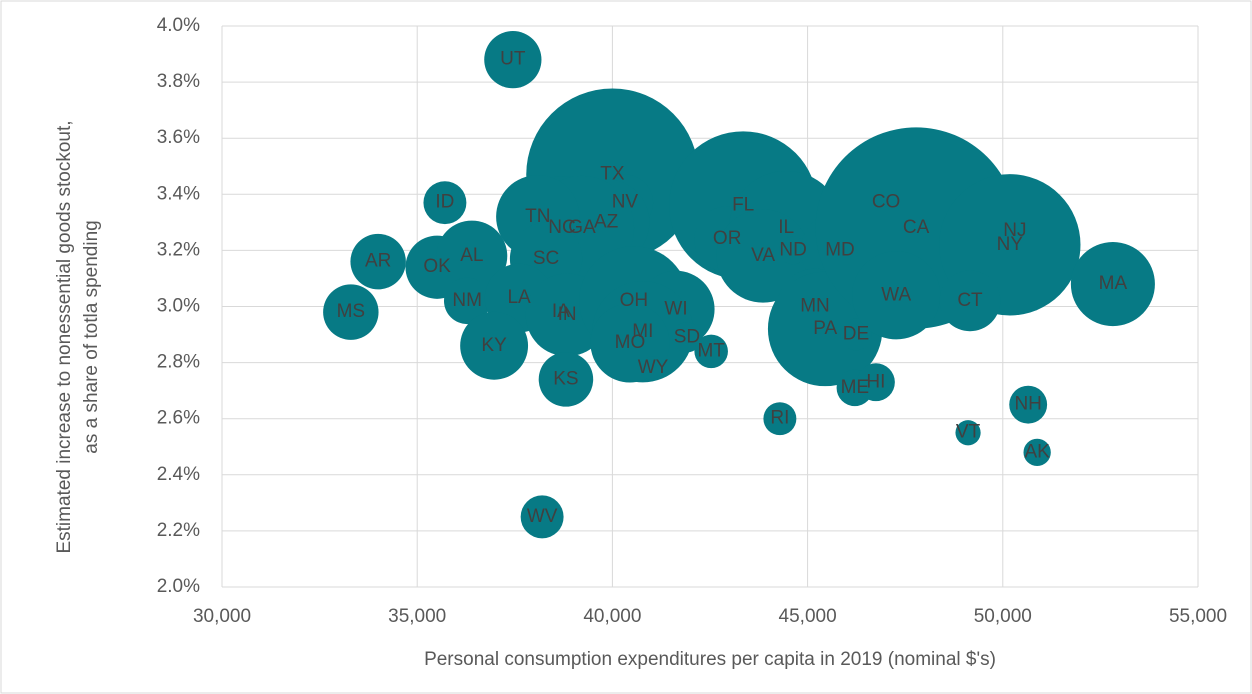 The width and height of the screenshot is (1252, 694). What do you see at coordinates (178, 418) in the screenshot?
I see `y-tick-label: 2.6%` at bounding box center [178, 418].